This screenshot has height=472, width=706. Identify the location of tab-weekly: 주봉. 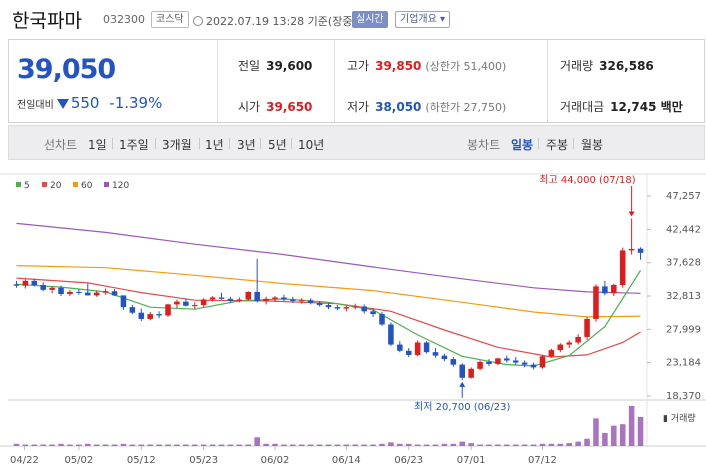
(557, 145).